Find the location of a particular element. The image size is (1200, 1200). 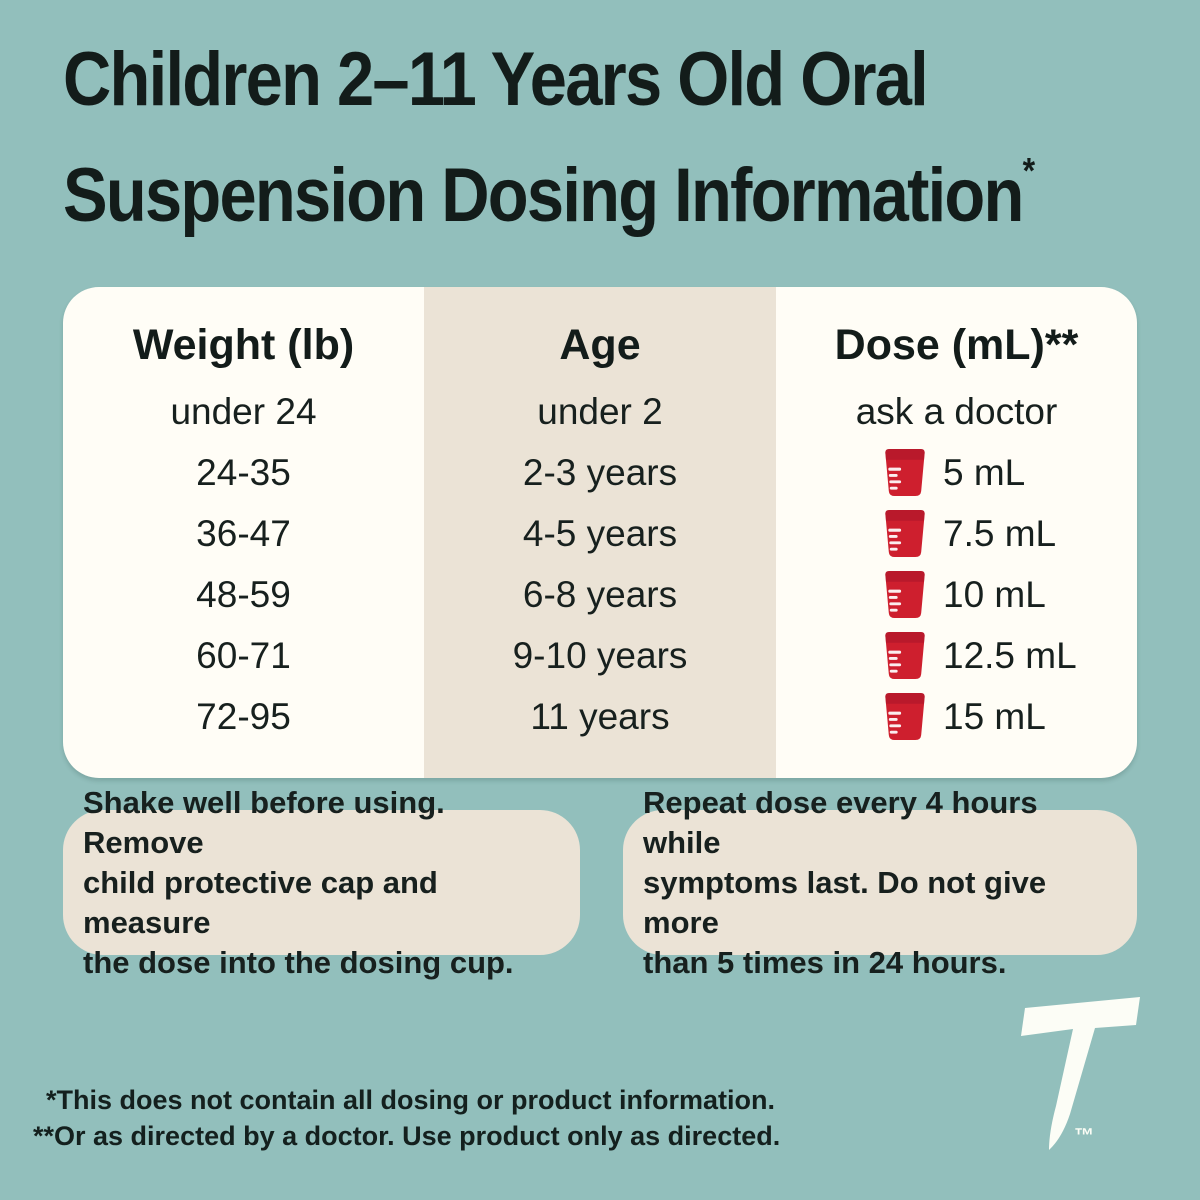

age-value-row2: 4-5 years is located at coordinates (600, 533).